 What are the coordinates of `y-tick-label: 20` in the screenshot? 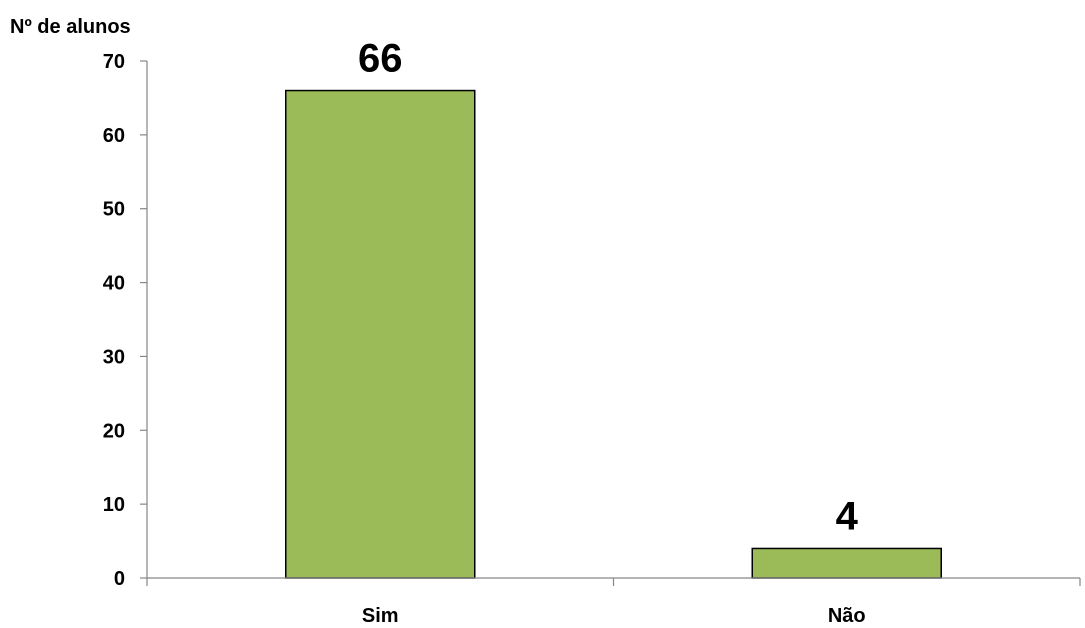 It's located at (114, 431).